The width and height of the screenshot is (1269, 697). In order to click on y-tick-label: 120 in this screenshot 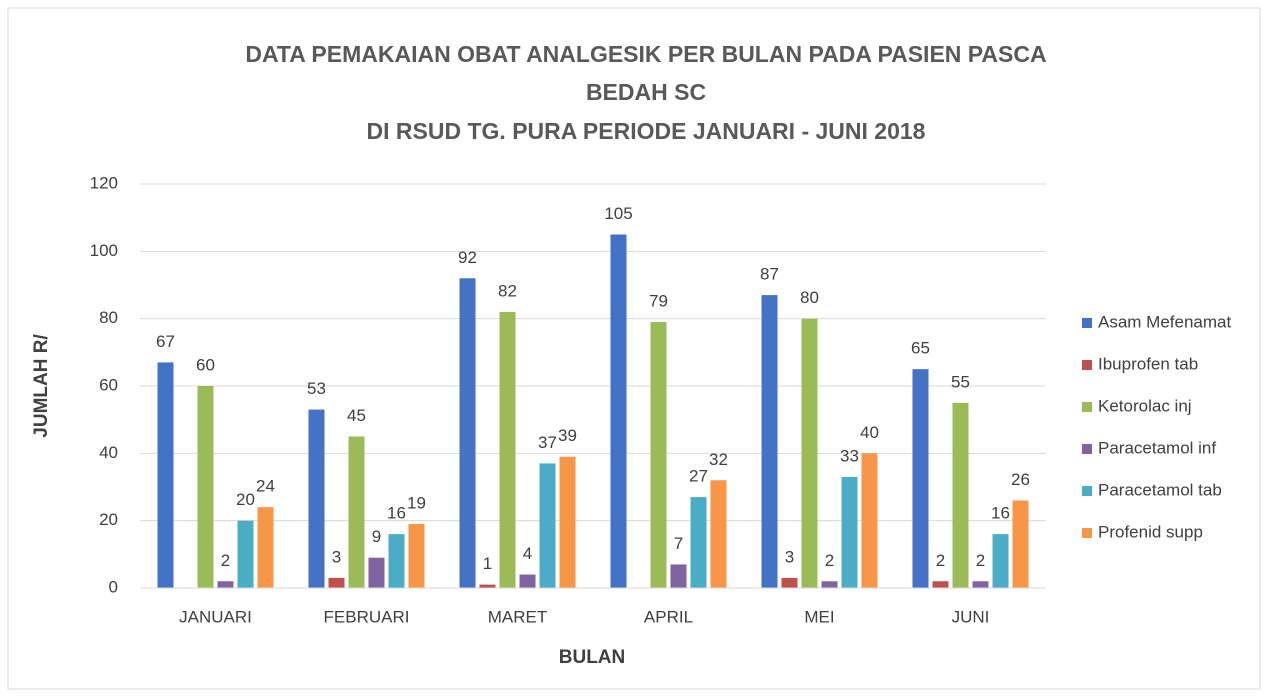, I will do `click(104, 182)`.